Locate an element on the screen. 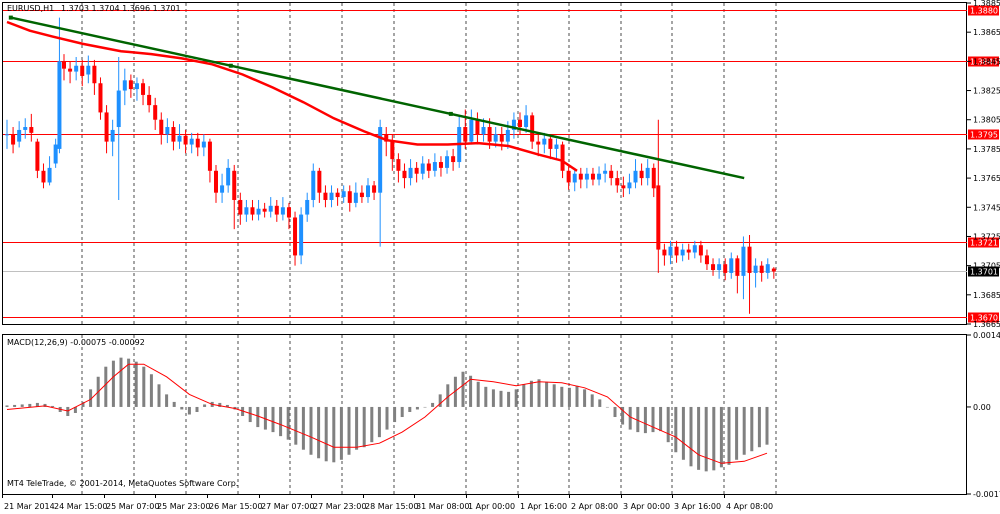  current-price-tag is located at coordinates (983, 271).